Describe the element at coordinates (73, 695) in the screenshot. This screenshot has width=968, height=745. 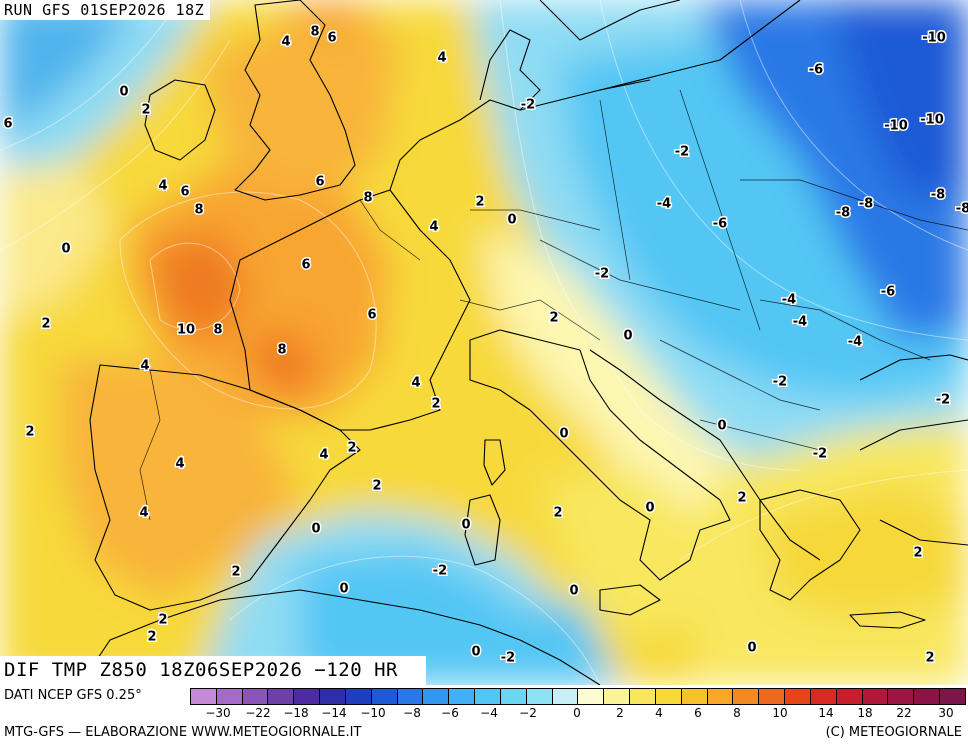
I see `data-source: DATI NCEP GFS 0.25°` at that location.